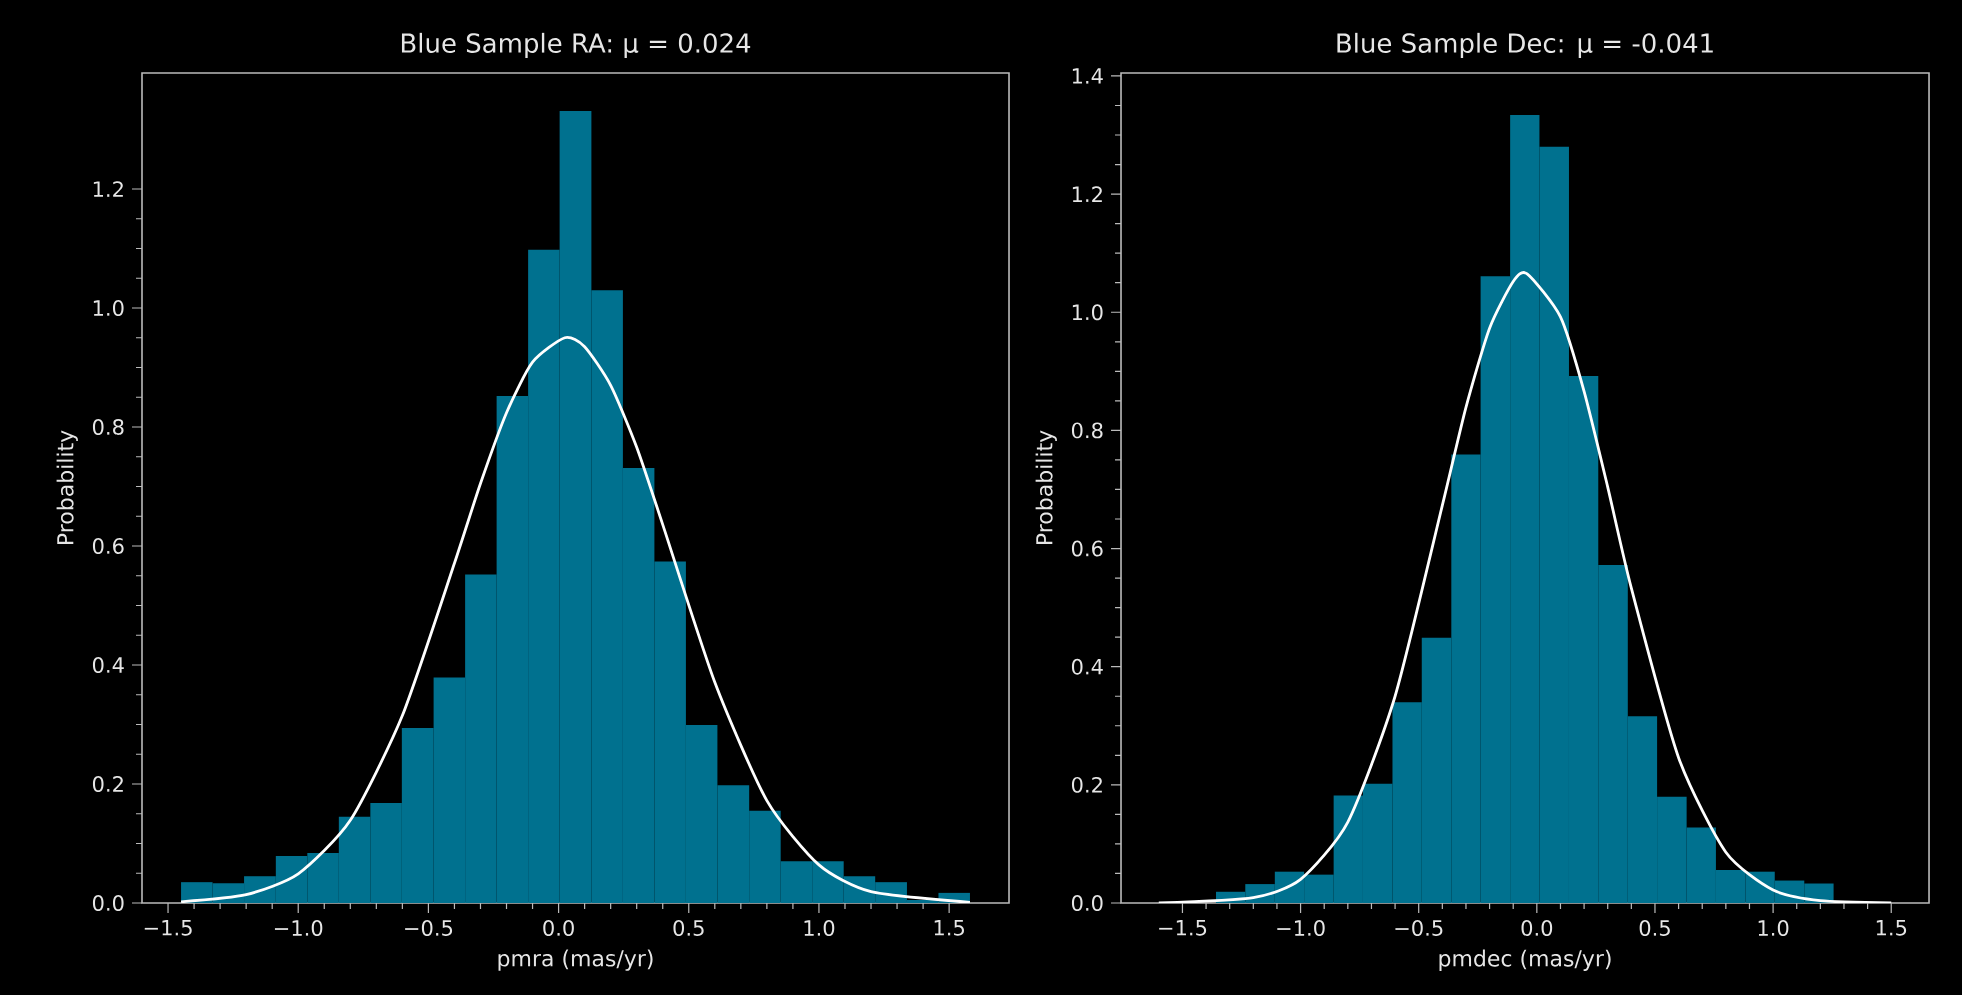 The image size is (1962, 995). What do you see at coordinates (1525, 960) in the screenshot?
I see `x-axis-title: pmdec (mas/yr)` at bounding box center [1525, 960].